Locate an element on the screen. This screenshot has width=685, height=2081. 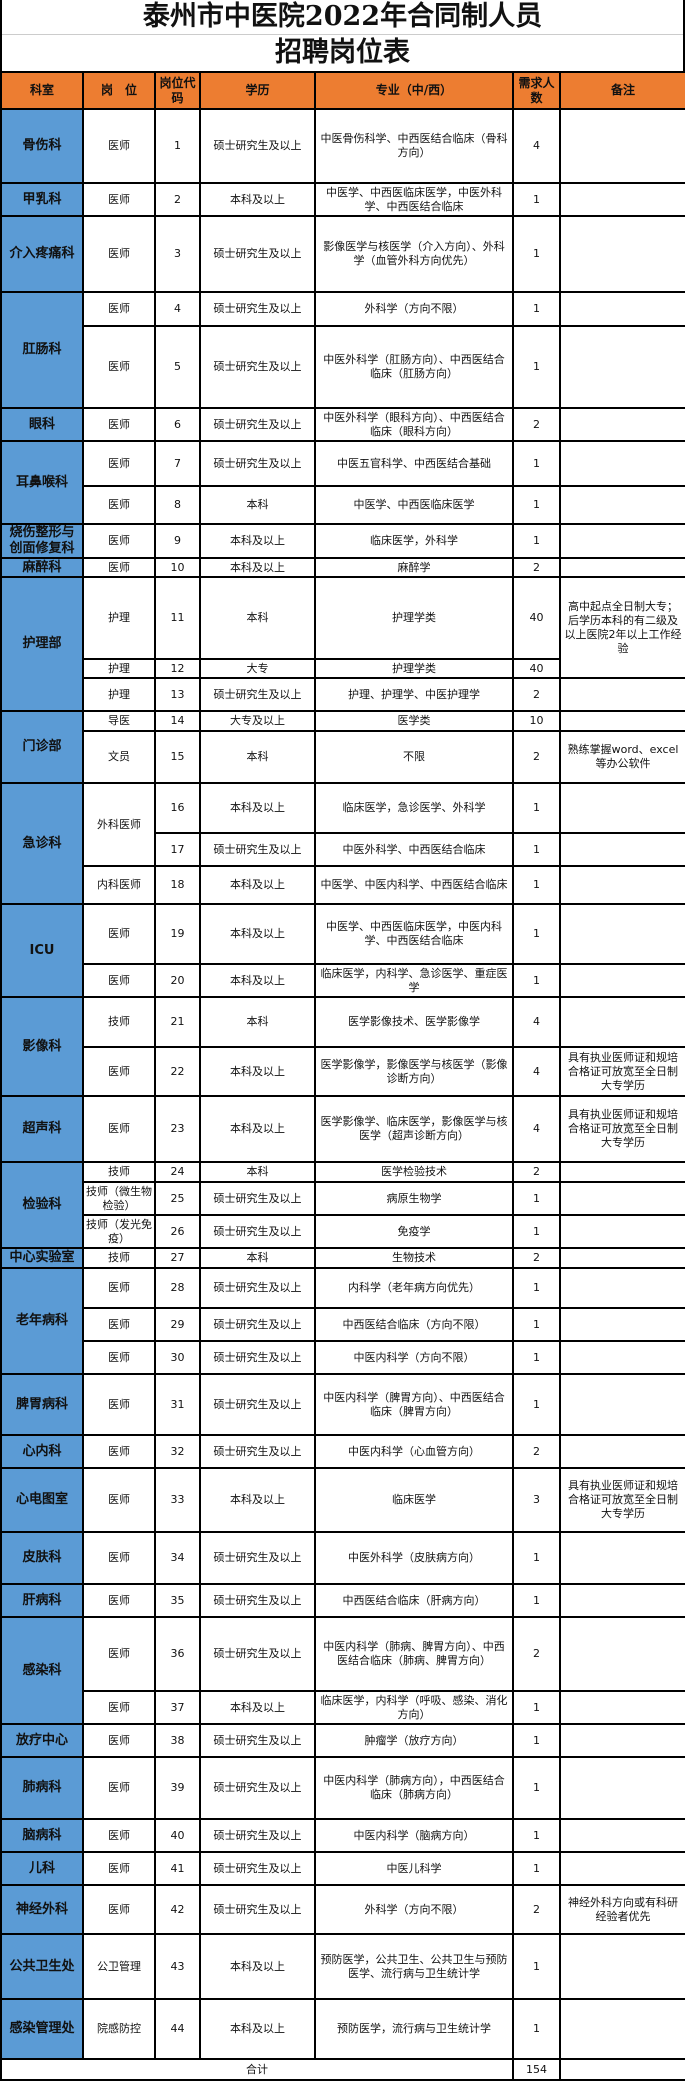
major-cell: 中医内科学（心血管方向） is located at coordinates (414, 1451).